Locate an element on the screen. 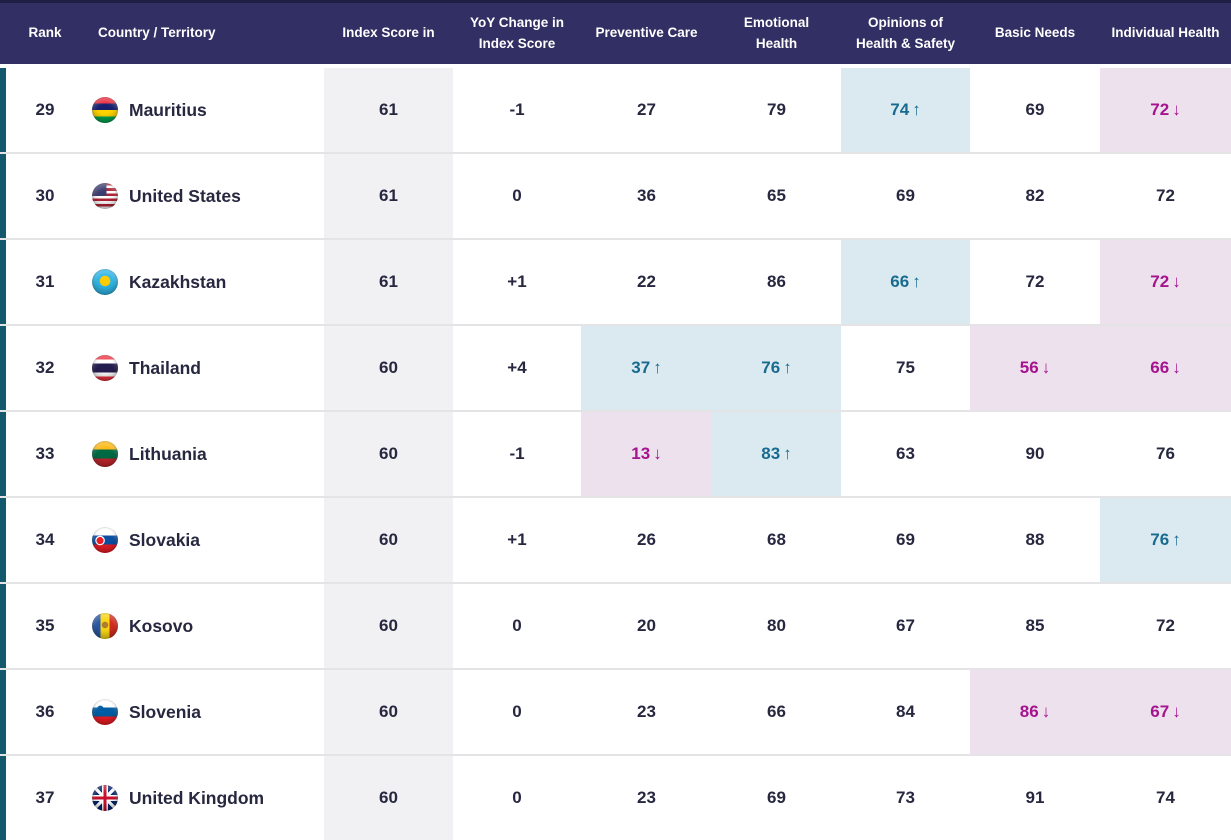  rank-cell: 31 is located at coordinates (45, 281).